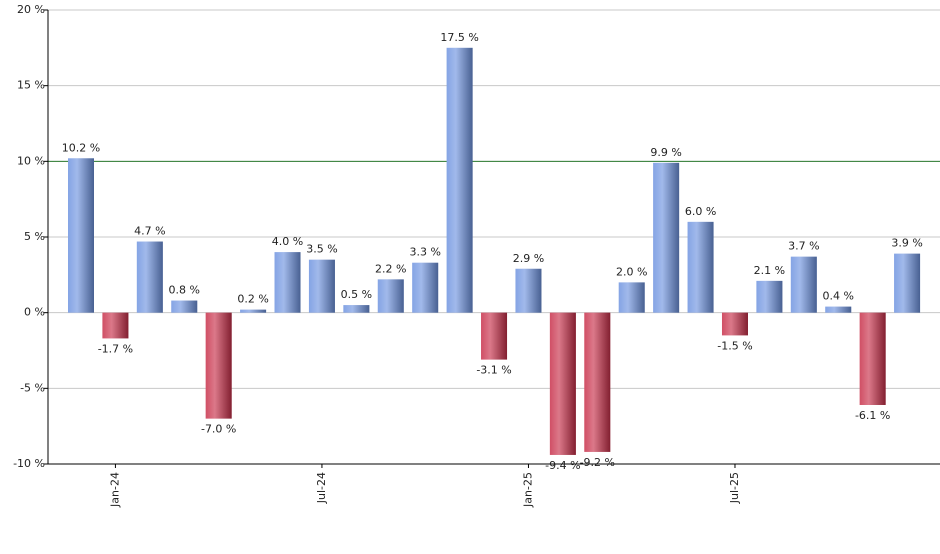  What do you see at coordinates (528, 258) in the screenshot?
I see `value-label: 2.9 %` at bounding box center [528, 258].